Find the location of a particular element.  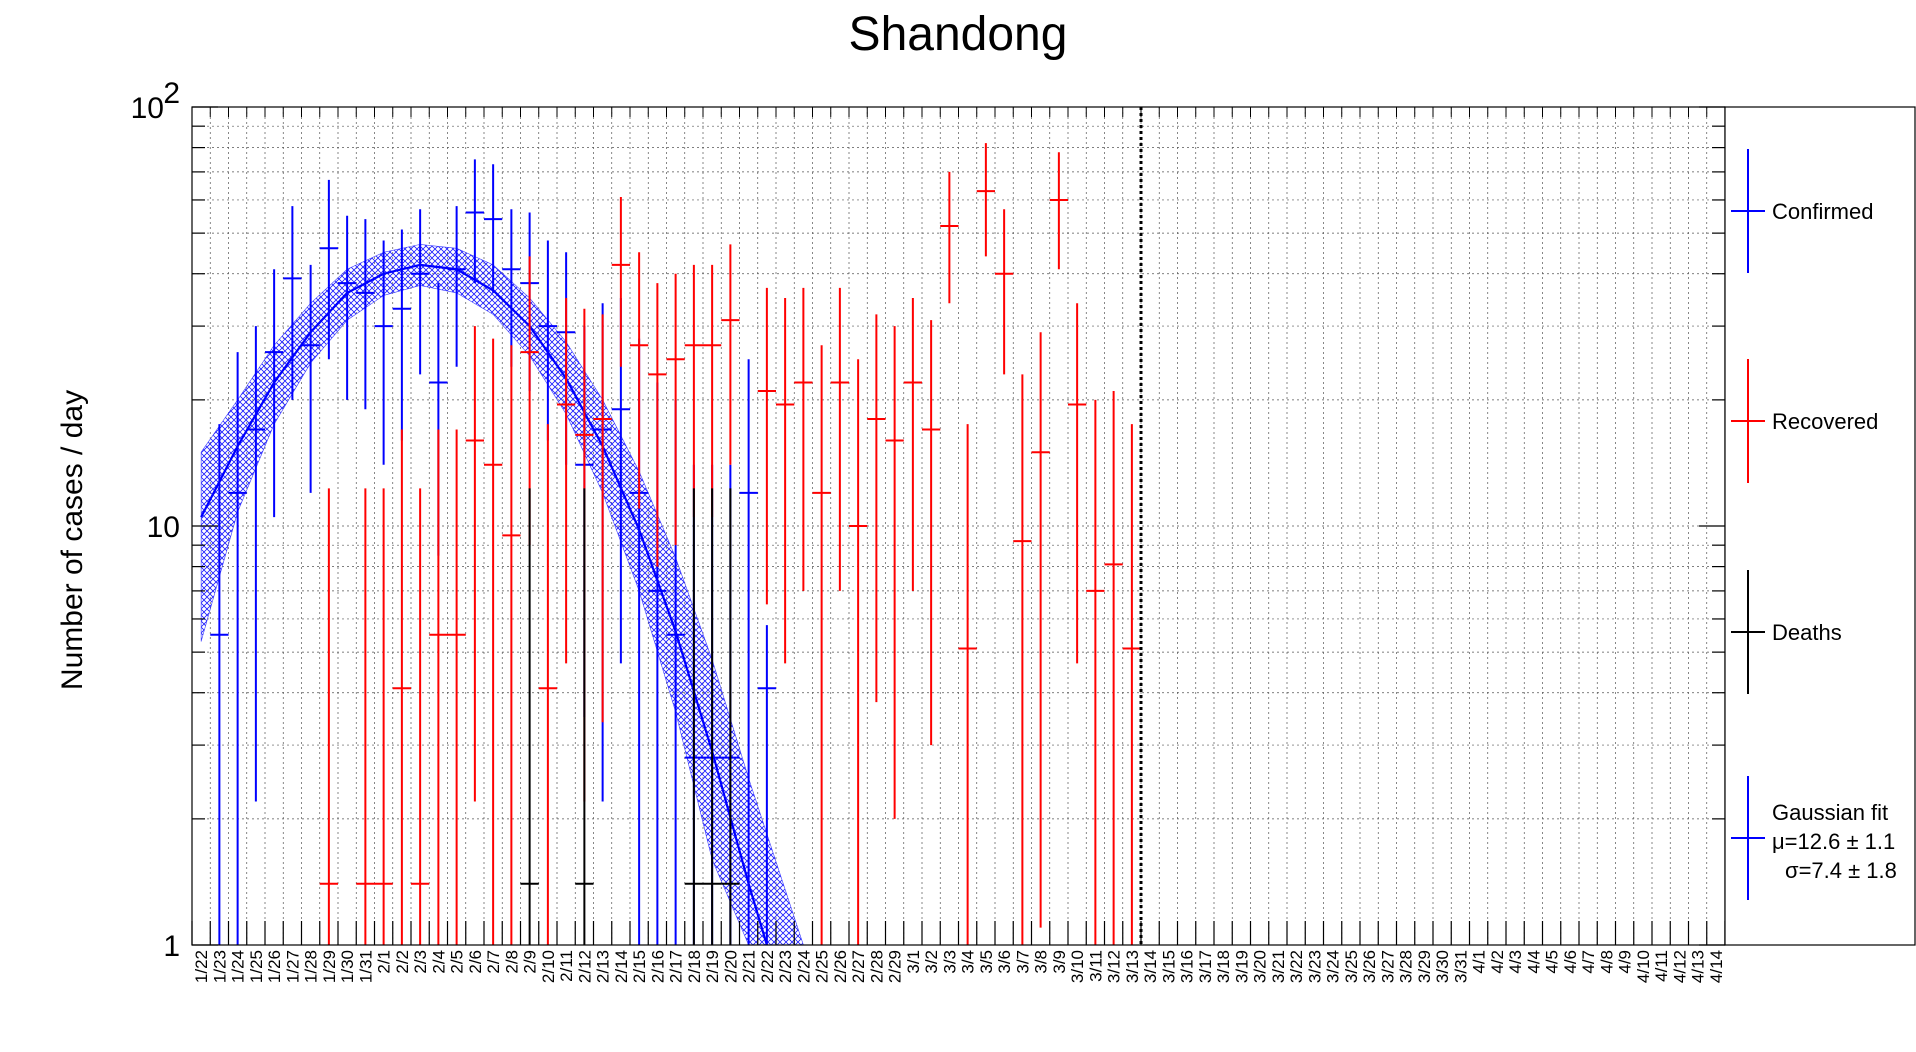

x-tick-label: 2/18 is located at coordinates (694, 966).